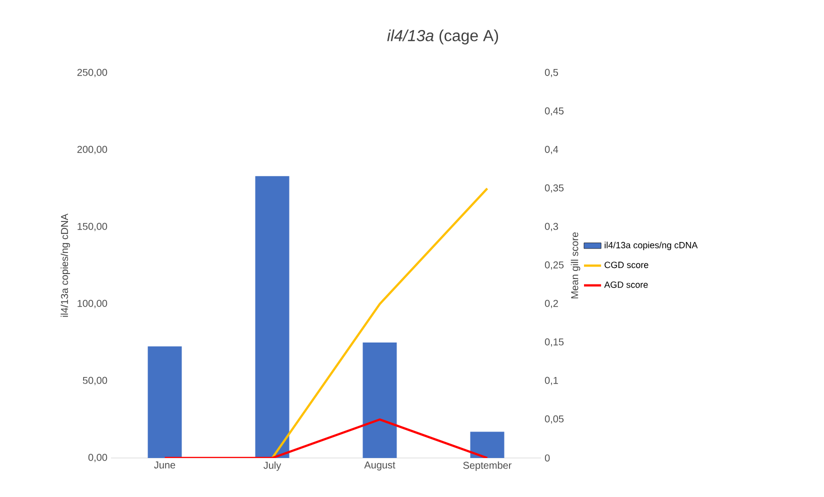 Image resolution: width=824 pixels, height=497 pixels. Describe the element at coordinates (554, 342) in the screenshot. I see `y2-tick-label: 0,15` at that location.